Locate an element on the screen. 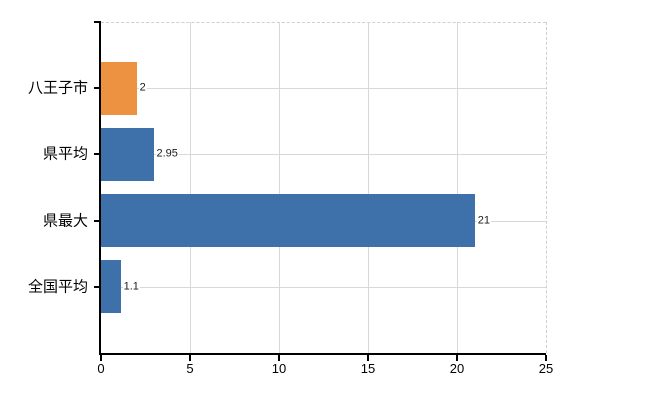 This screenshot has height=400, width=650. x-tick-label: 15 is located at coordinates (368, 368).